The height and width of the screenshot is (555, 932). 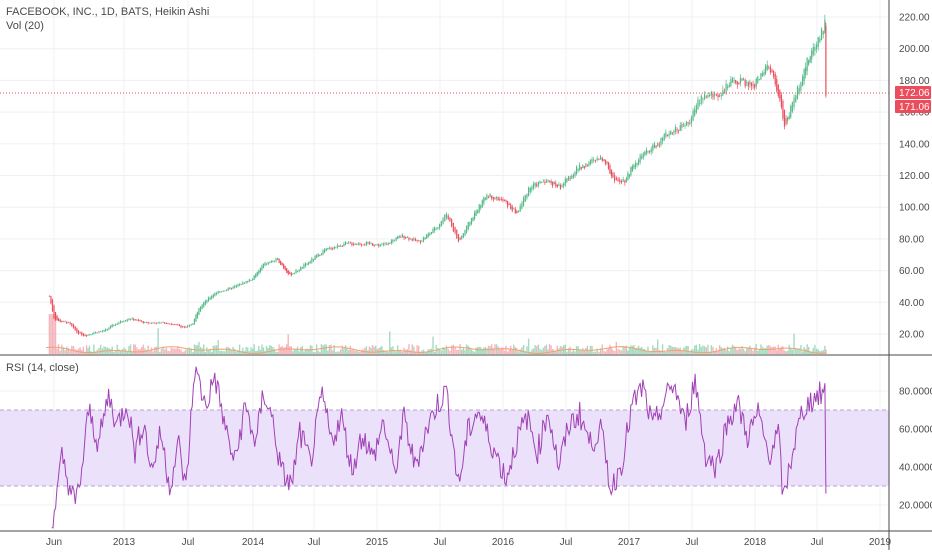 What do you see at coordinates (108, 12) in the screenshot?
I see `main-legend: FACEBOOK, INC., 1D, BATS, Heikin Ashi` at bounding box center [108, 12].